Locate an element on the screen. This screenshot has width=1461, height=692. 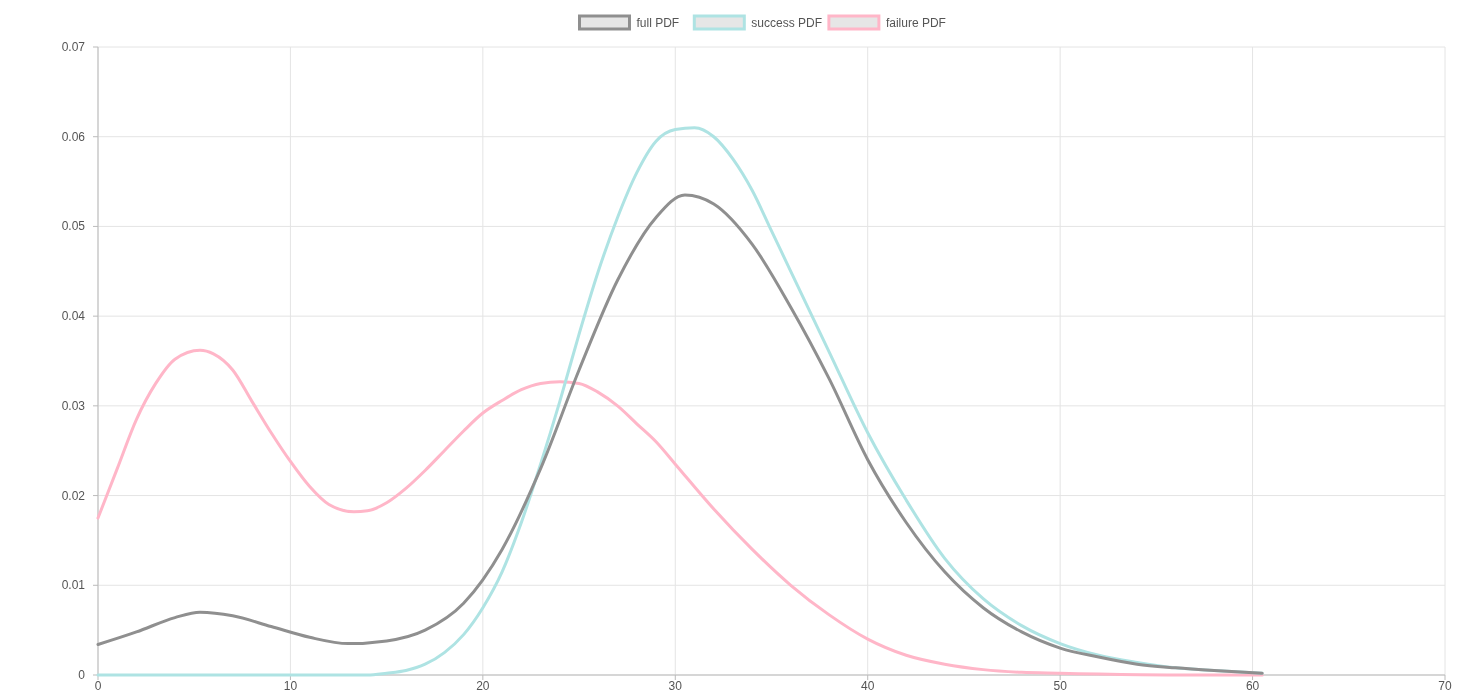
y-tick-label: 0.02 is located at coordinates (73, 495).